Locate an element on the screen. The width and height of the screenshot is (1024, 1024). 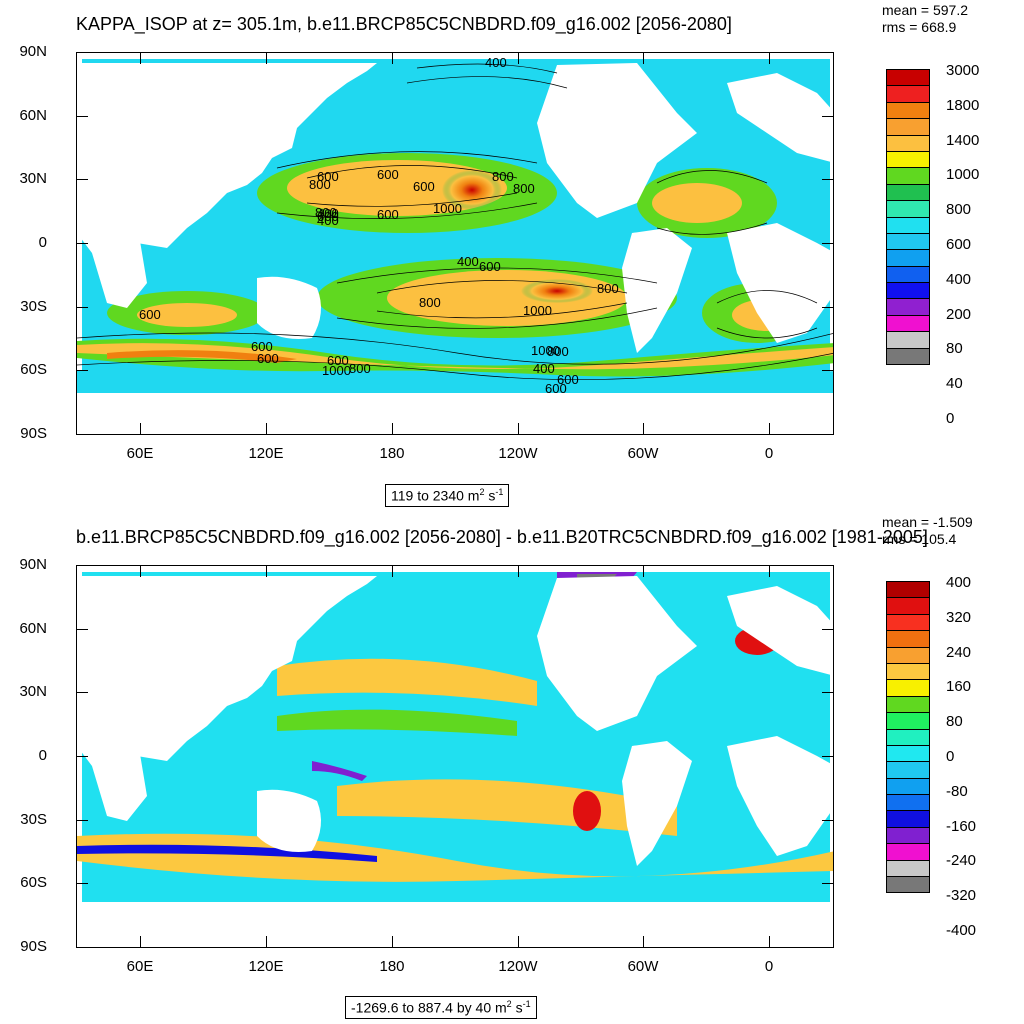
np-anomaly-green is located at coordinates (397, 722).